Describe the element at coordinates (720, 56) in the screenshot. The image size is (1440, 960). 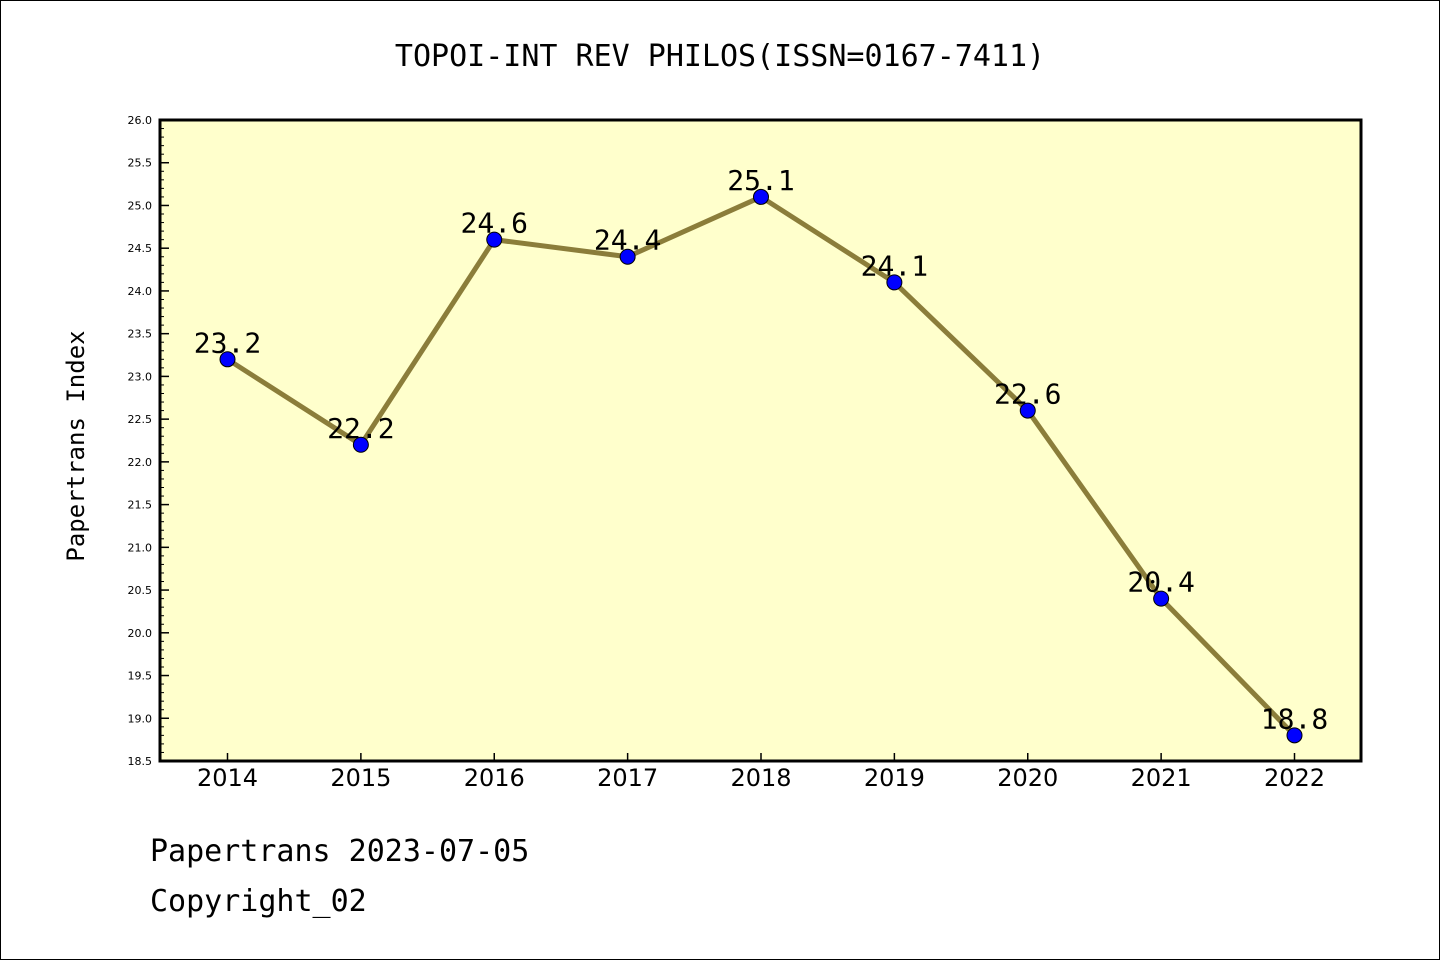
I see `chart-title: TOPOI-INT REV PHILOS(ISSN=0167-7411)` at that location.